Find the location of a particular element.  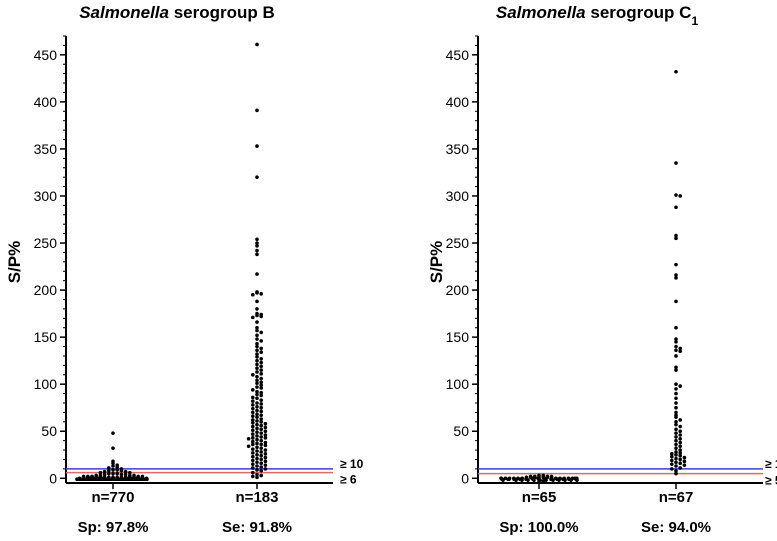

y-tick-label: 400 is located at coordinates (46, 102).